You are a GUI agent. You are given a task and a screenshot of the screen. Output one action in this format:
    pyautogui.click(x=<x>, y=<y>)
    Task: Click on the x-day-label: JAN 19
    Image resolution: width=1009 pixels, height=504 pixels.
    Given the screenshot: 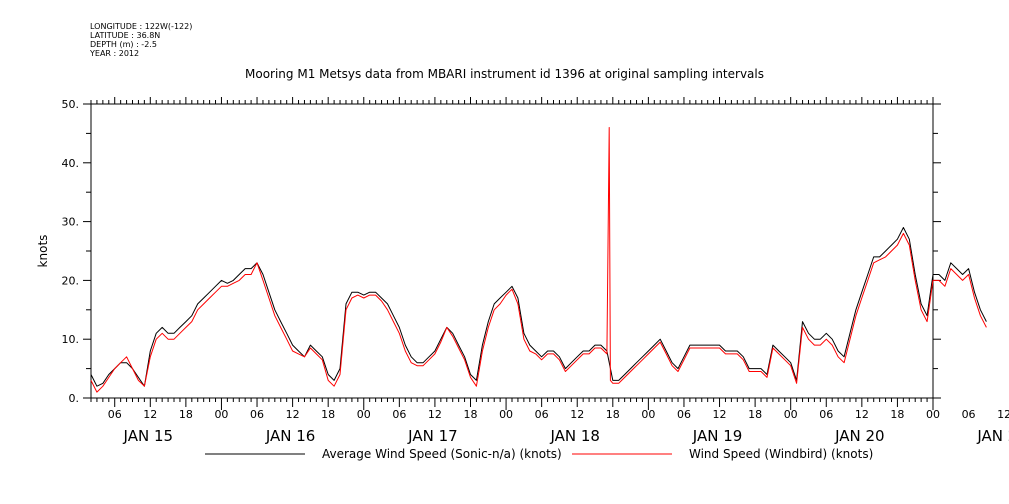 What is the action you would take?
    pyautogui.click(x=717, y=436)
    